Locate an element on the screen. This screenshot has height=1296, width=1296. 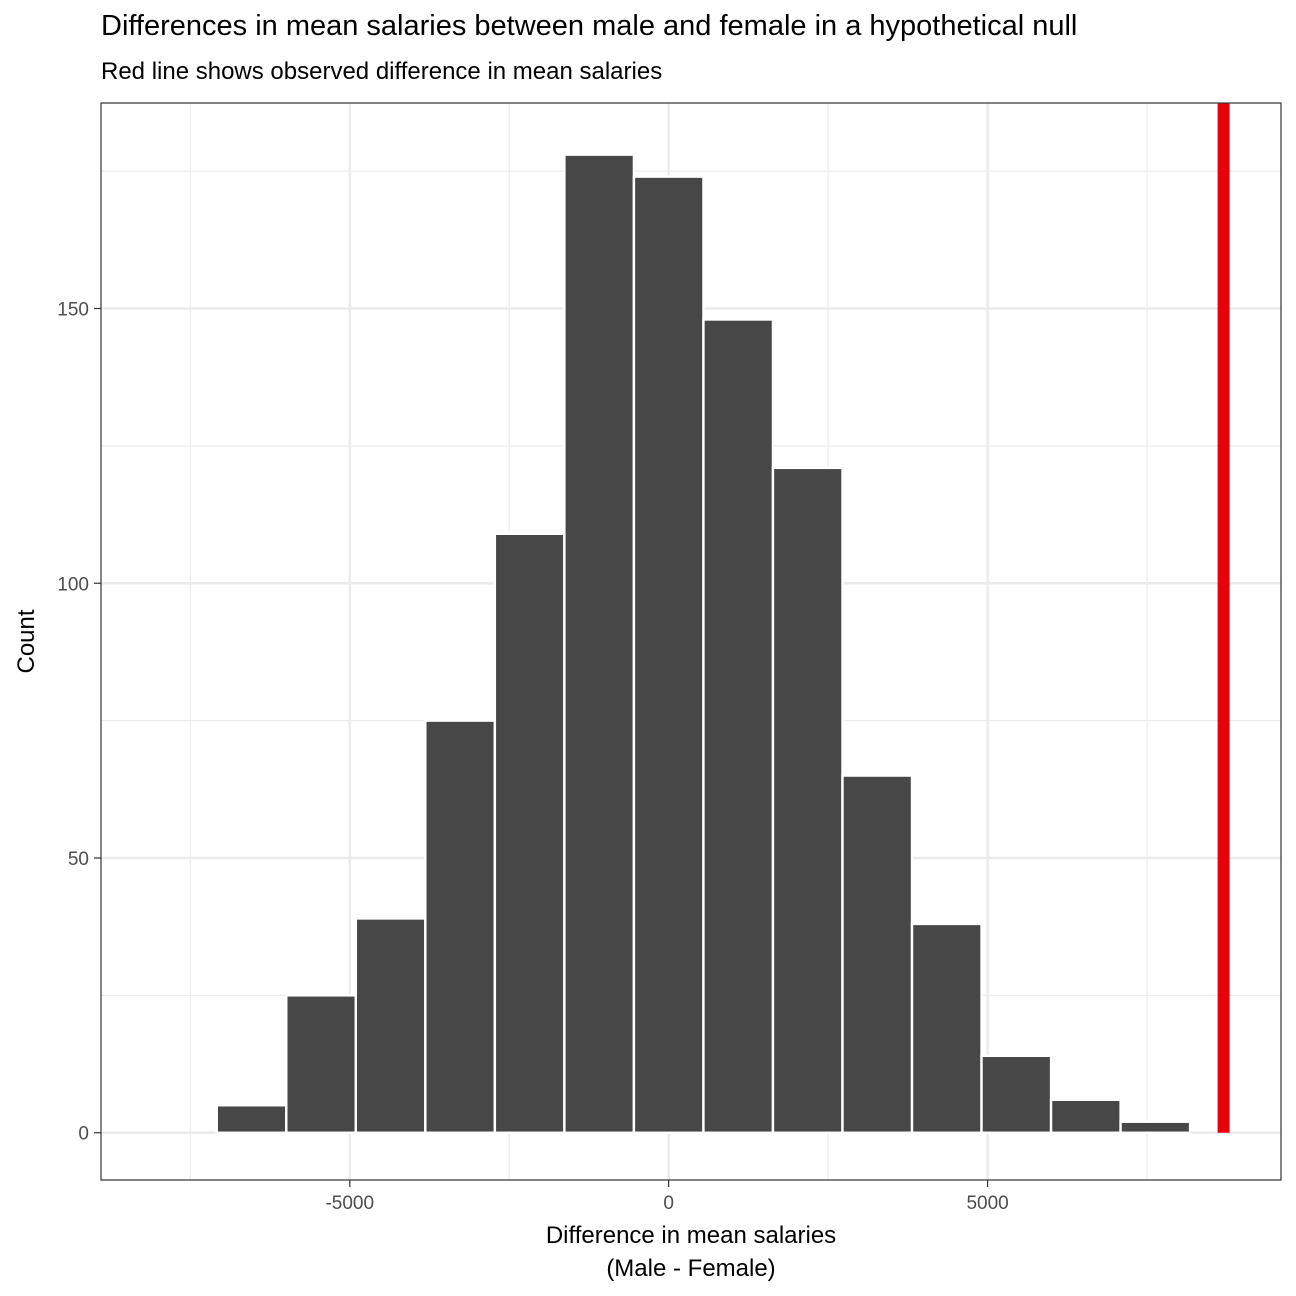
x-tick-label: 5000 is located at coordinates (987, 1203).